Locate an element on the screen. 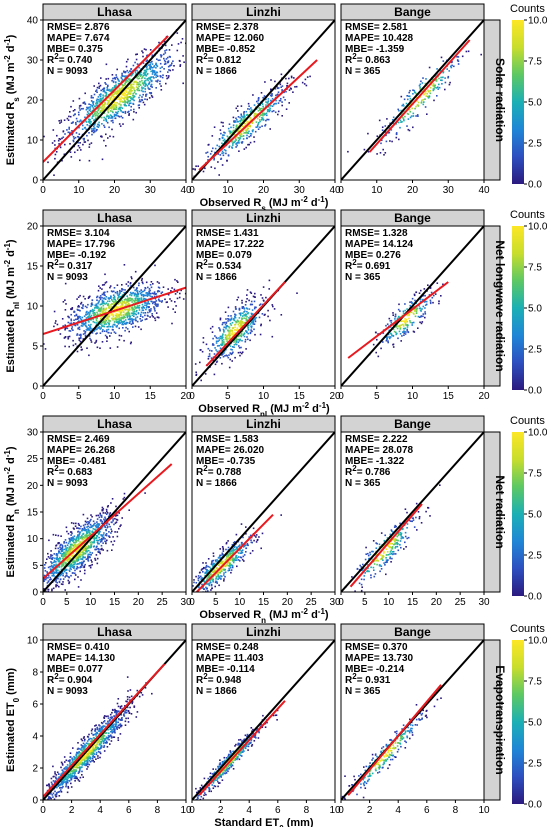  x-tick-label: 20 is located at coordinates (413, 190).